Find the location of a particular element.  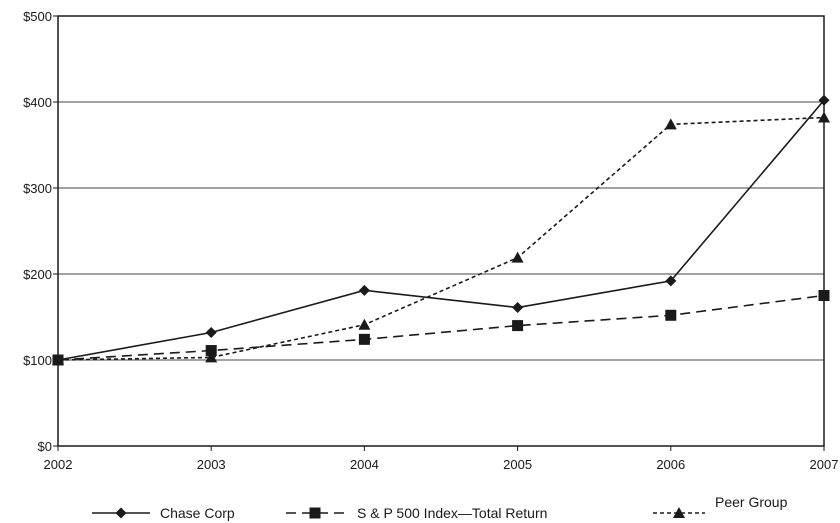

x-tick-label: 2003 is located at coordinates (211, 464).